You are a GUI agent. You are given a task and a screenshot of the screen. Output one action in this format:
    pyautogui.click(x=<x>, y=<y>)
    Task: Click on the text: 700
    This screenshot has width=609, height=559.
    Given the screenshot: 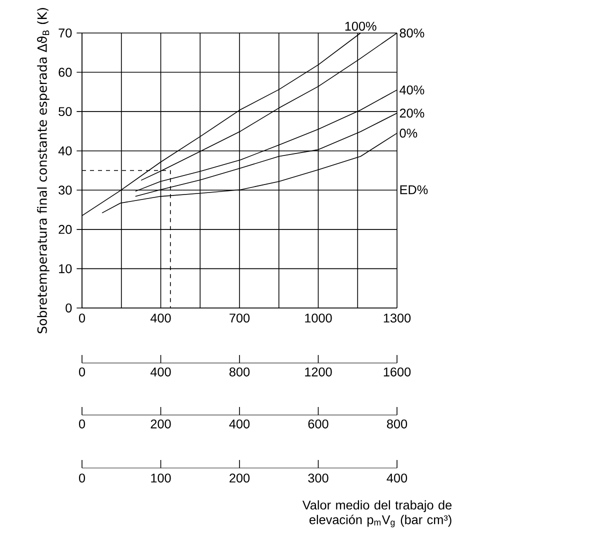 What is the action you would take?
    pyautogui.click(x=240, y=318)
    